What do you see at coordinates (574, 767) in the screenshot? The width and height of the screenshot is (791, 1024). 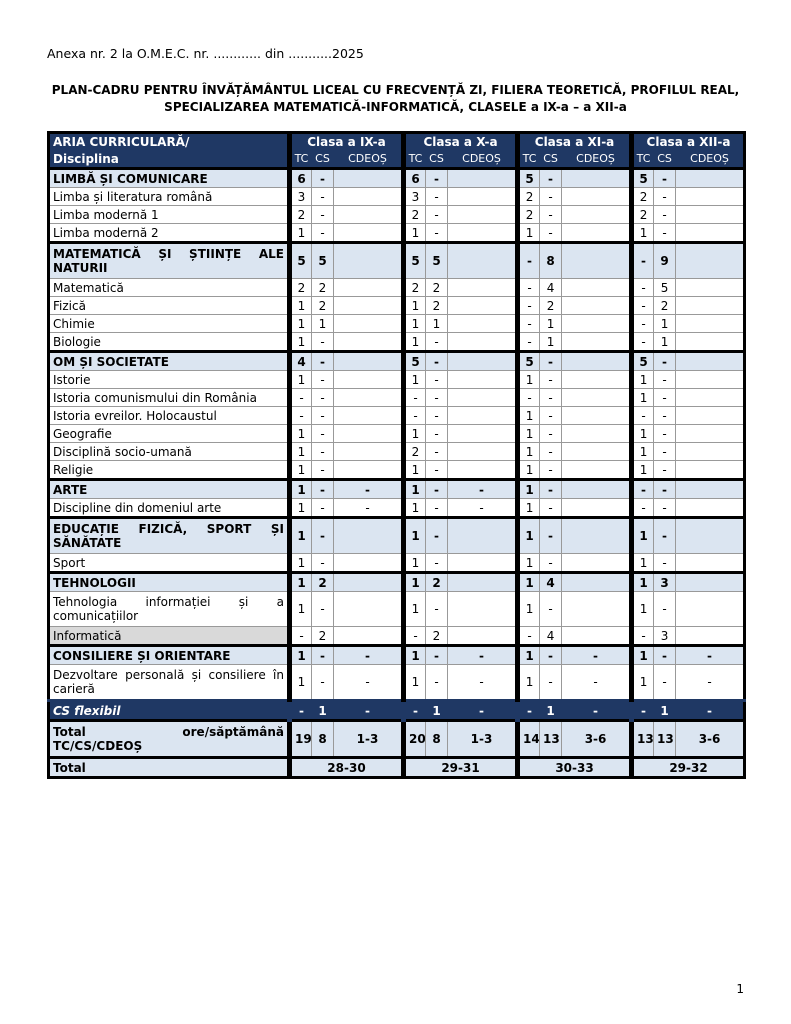 I see `grand-total-value: 30-33` at bounding box center [574, 767].